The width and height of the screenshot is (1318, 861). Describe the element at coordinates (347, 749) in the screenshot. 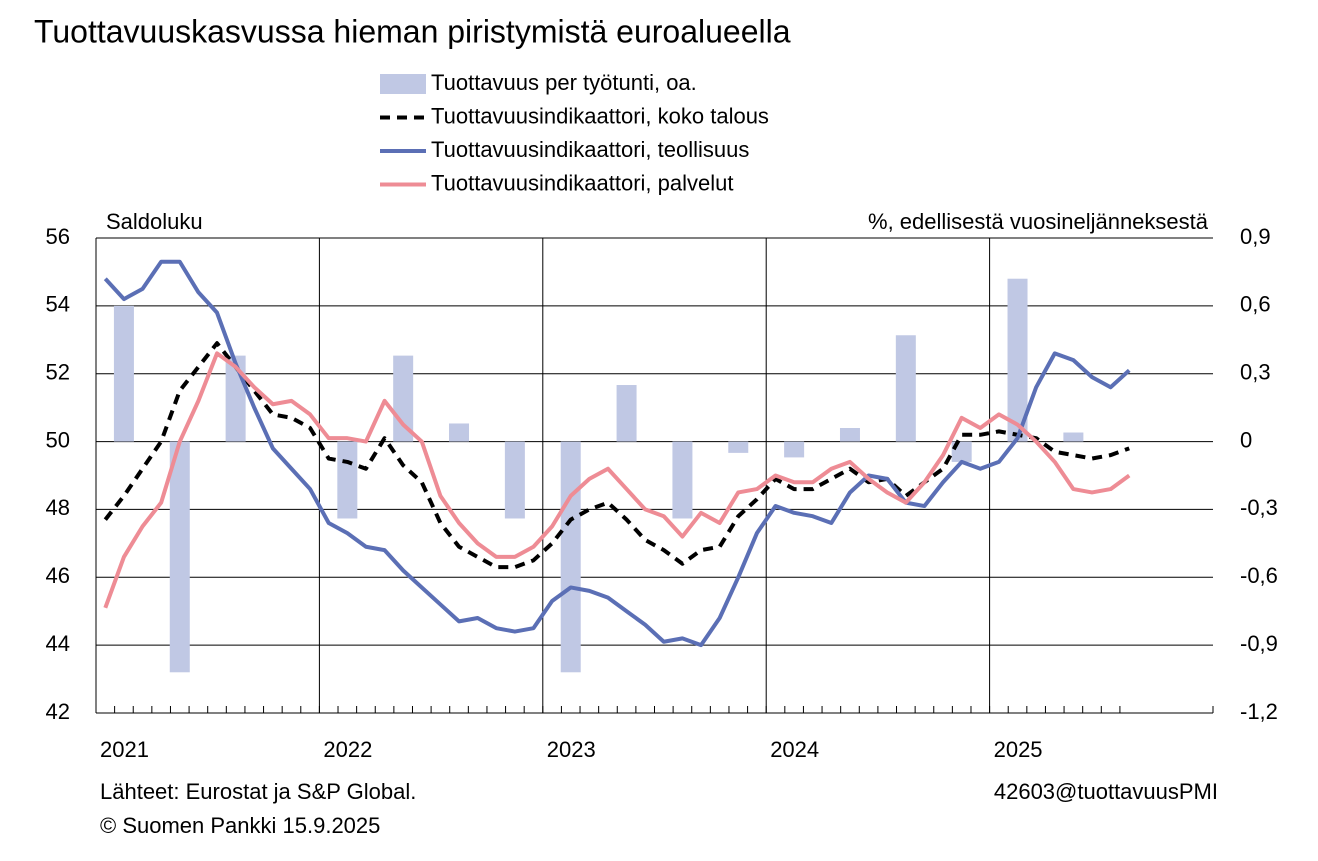

I see `x-tick-label: 2022` at that location.